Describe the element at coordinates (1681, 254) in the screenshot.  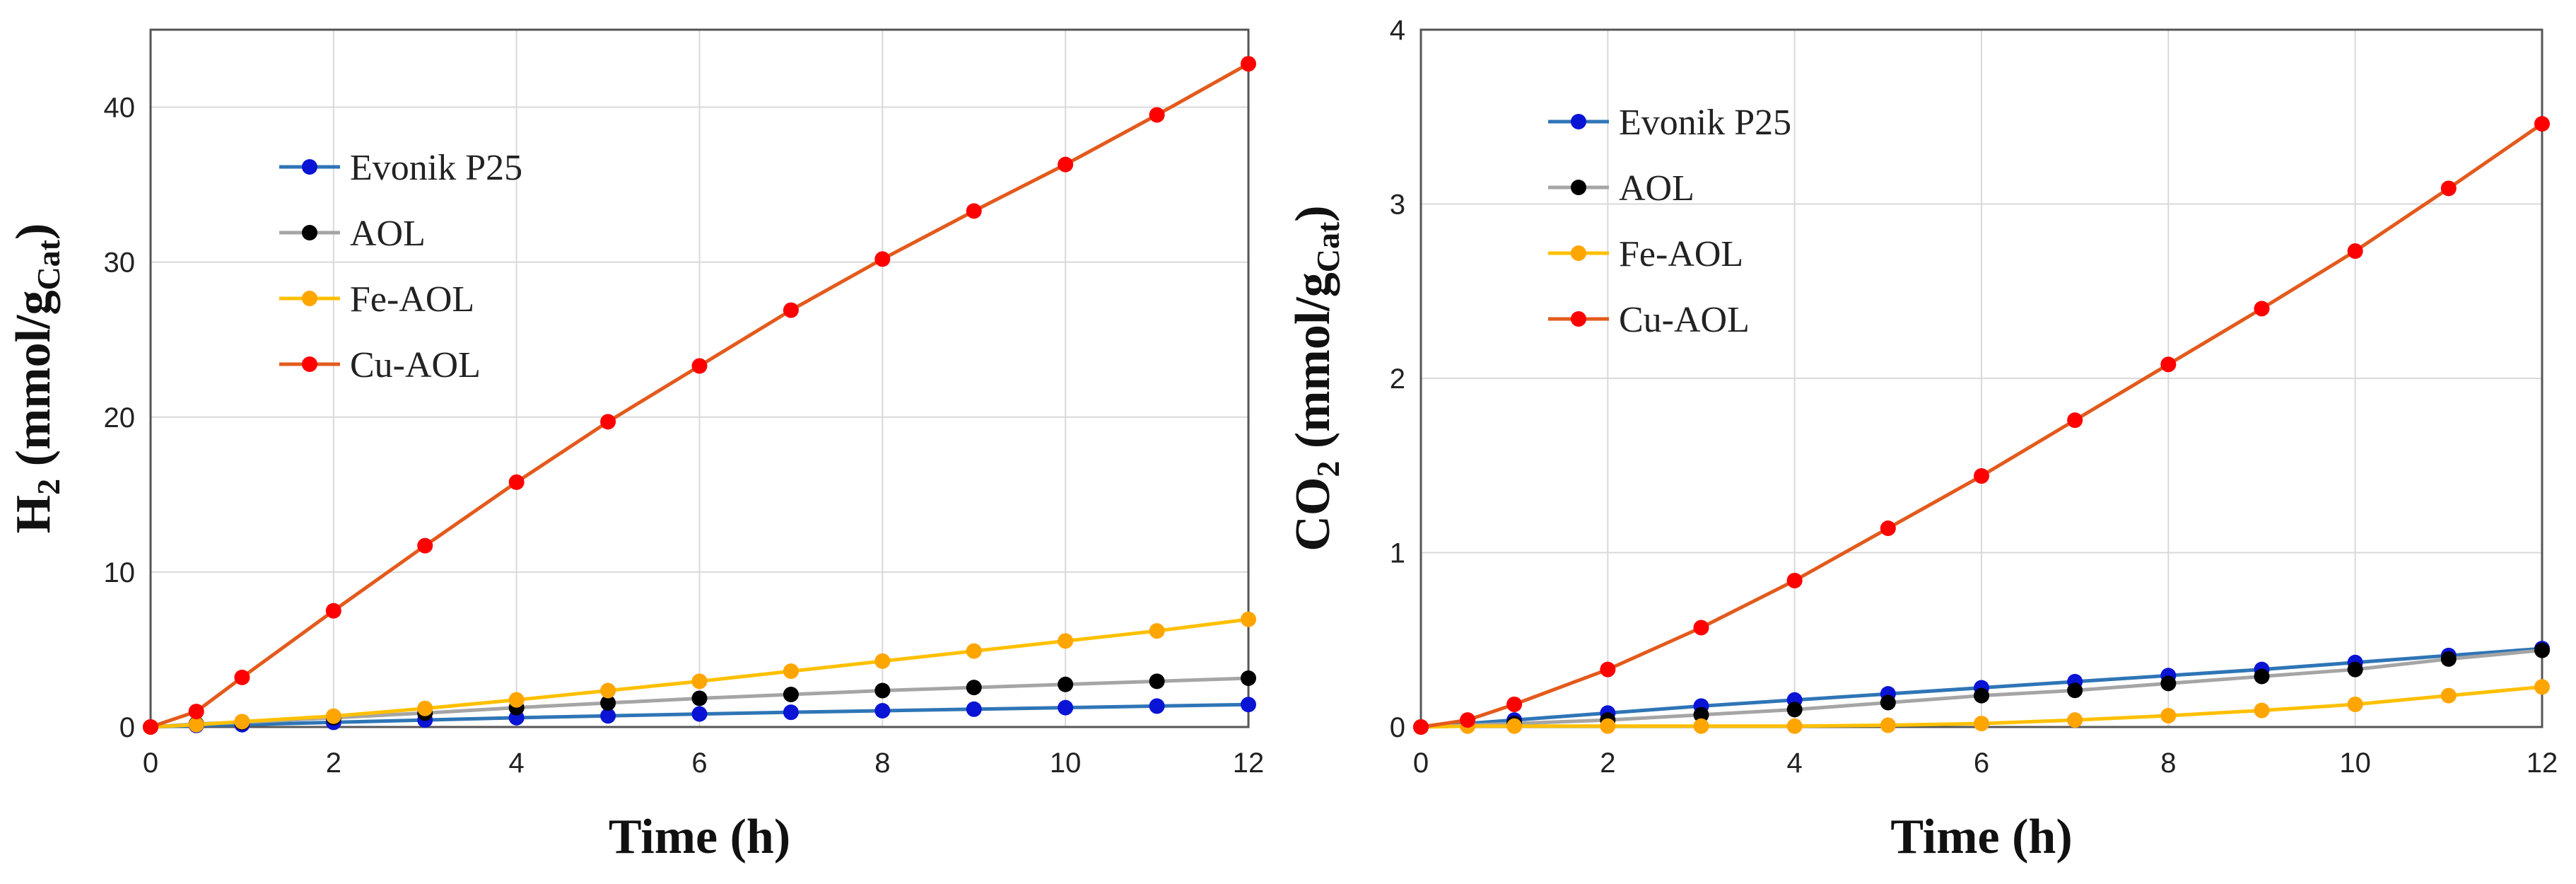
I see `legend-label: Fe-AOL` at that location.